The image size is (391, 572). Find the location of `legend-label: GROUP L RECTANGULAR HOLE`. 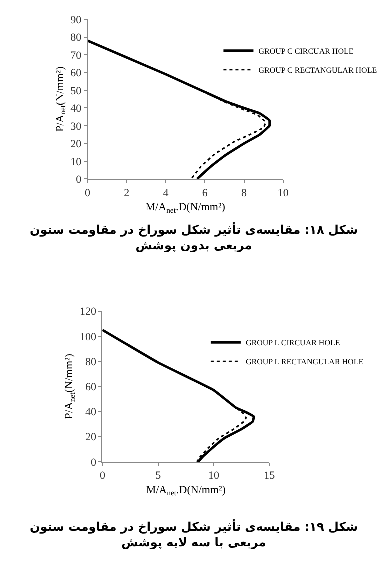

legend-label: GROUP L RECTANGULAR HOLE is located at coordinates (305, 362).